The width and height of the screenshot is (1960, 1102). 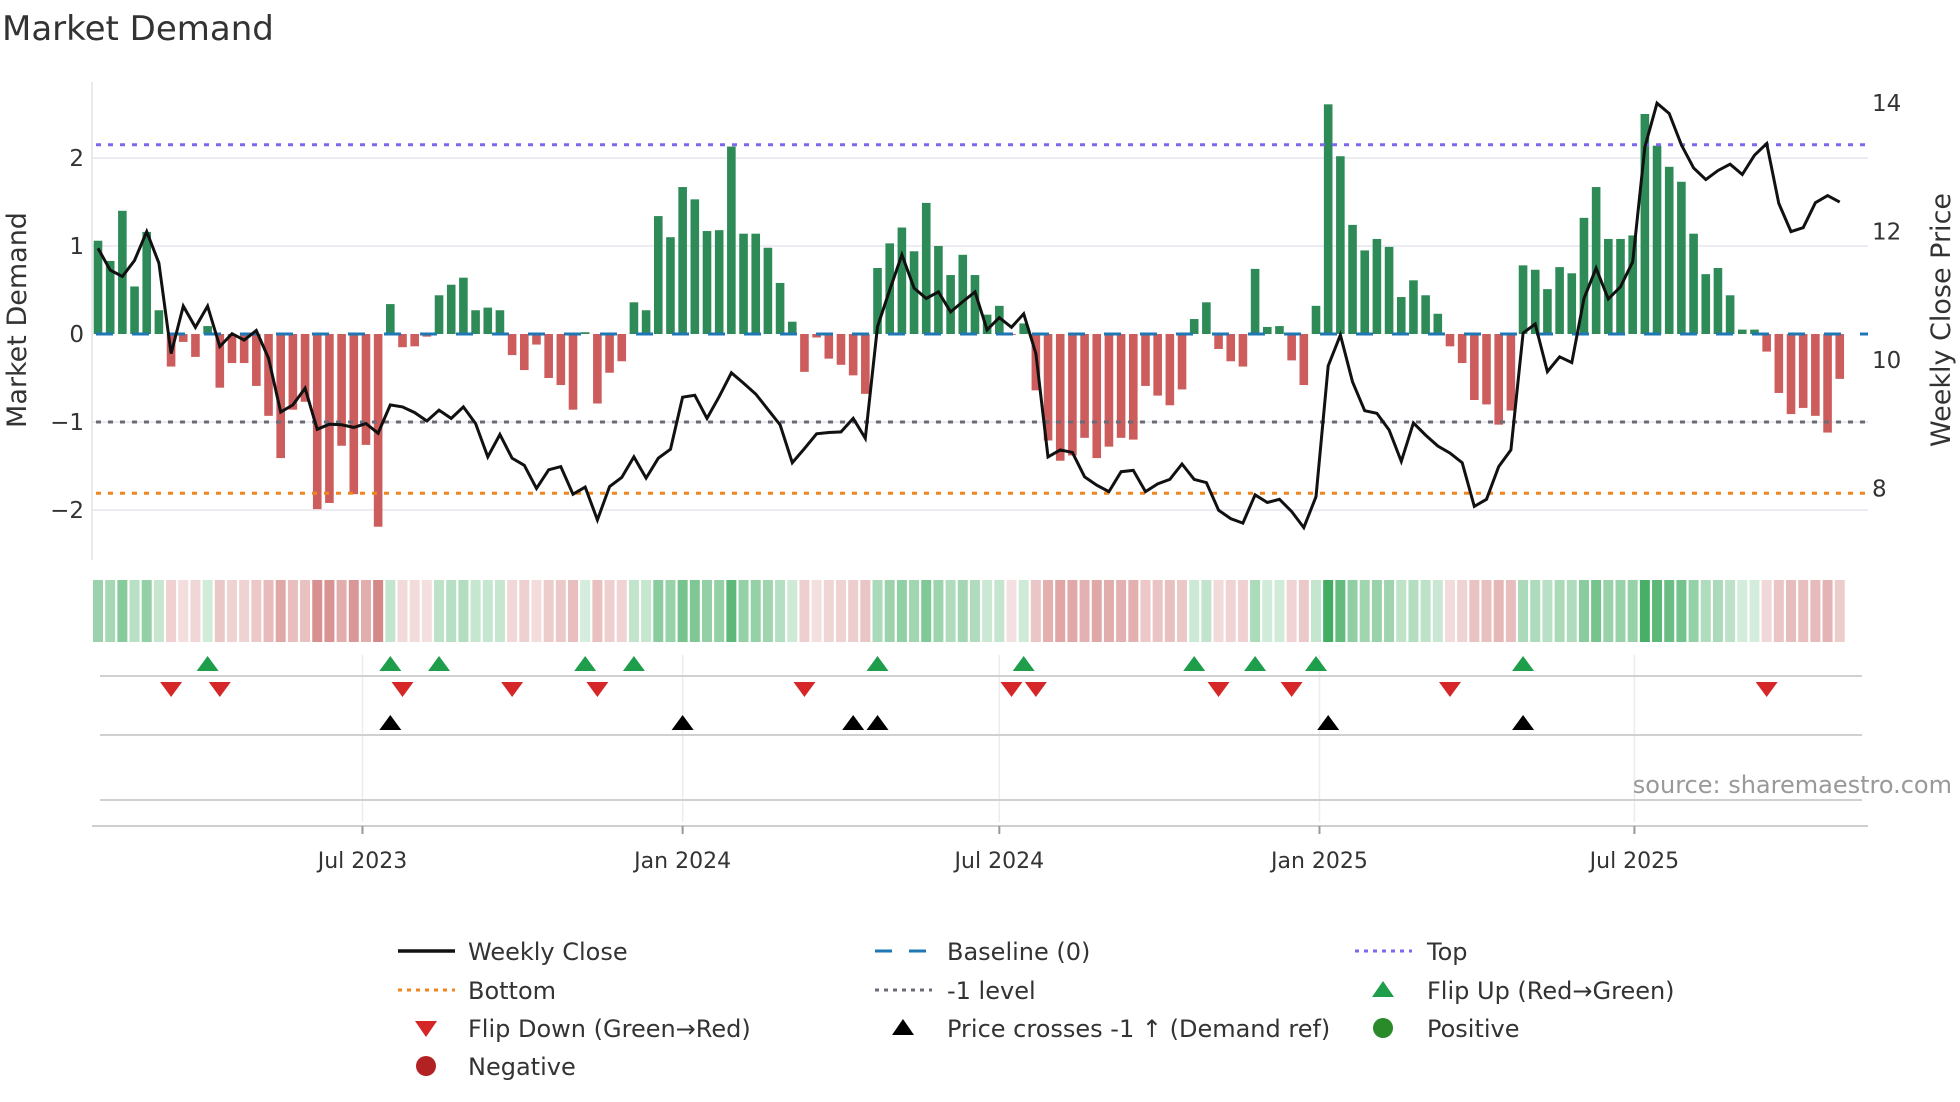 I want to click on legend-label: Positive, so click(x=1473, y=1029).